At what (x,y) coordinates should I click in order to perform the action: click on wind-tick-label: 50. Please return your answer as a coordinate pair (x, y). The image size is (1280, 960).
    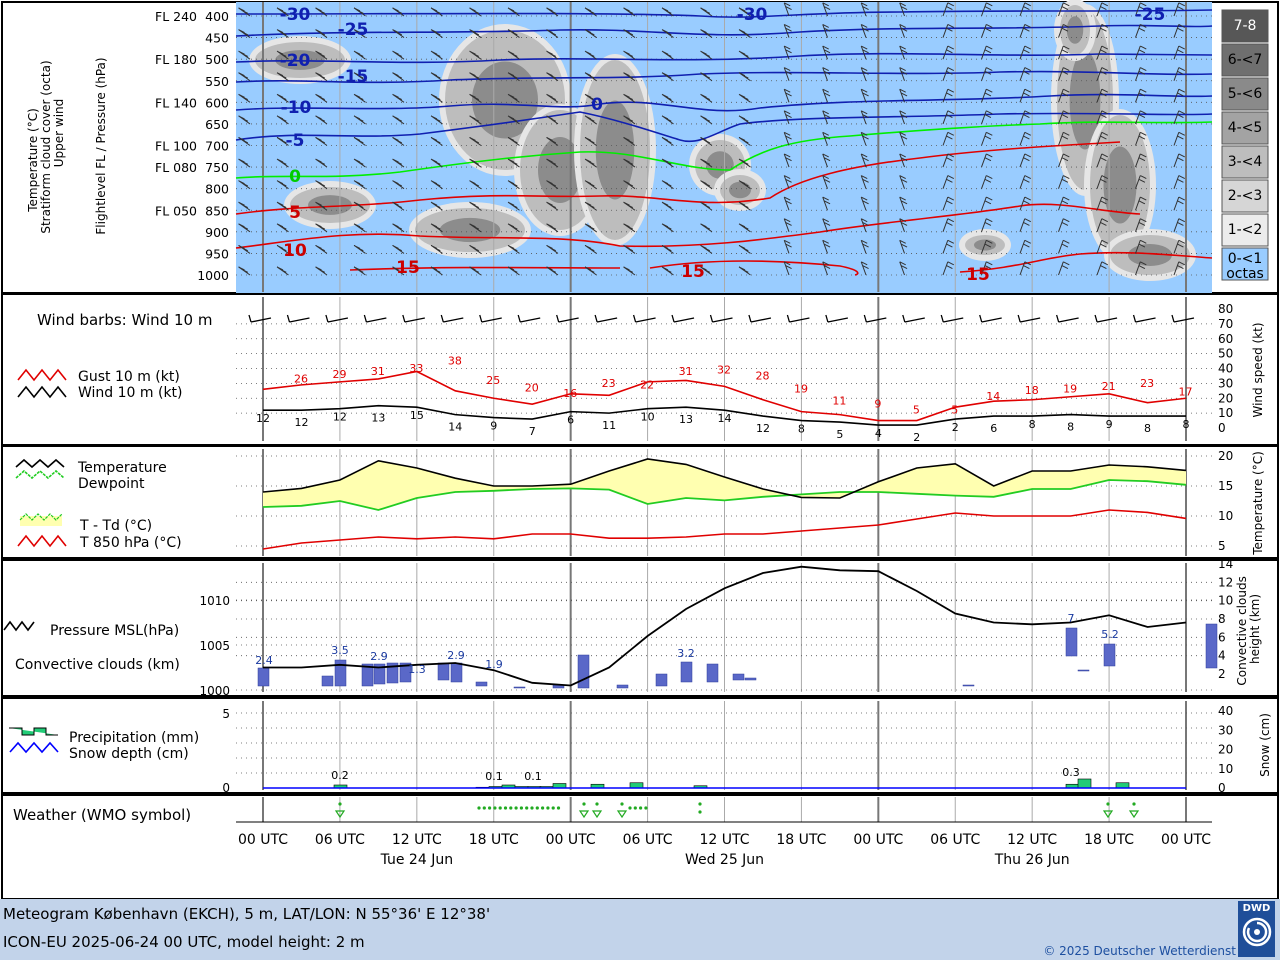
    Looking at the image, I should click on (1225, 354).